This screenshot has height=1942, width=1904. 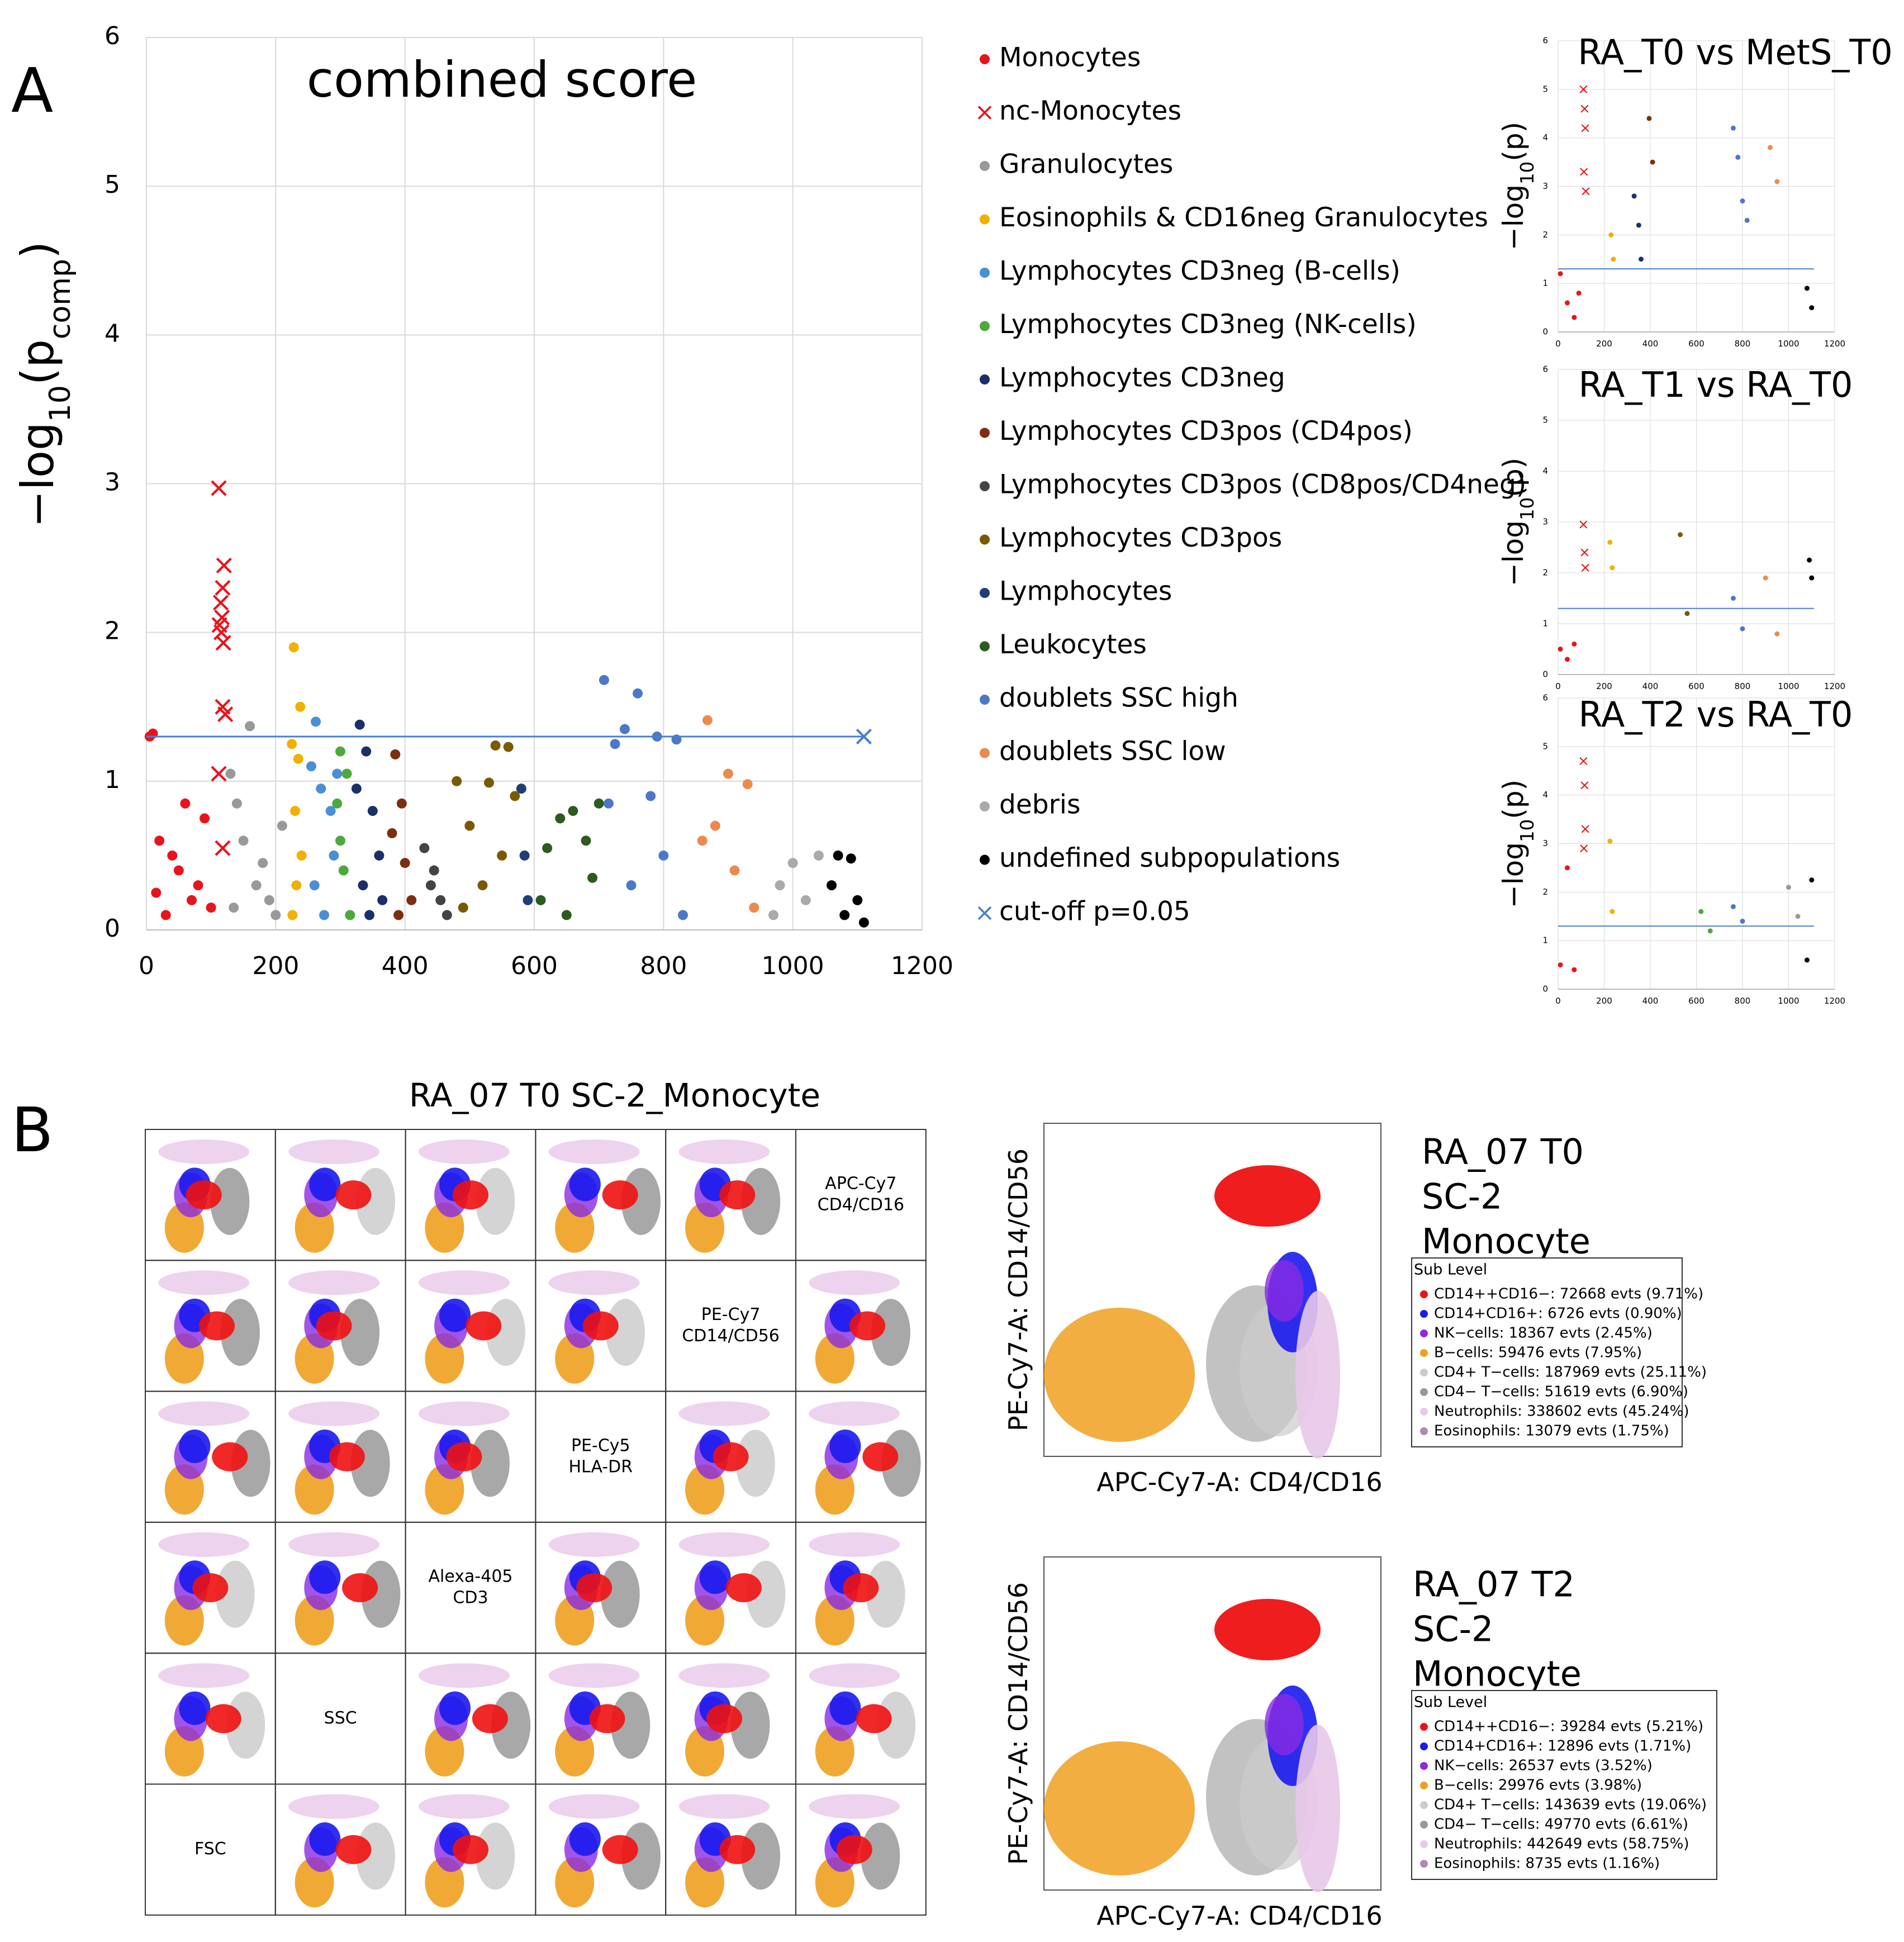 What do you see at coordinates (1568, 1726) in the screenshot?
I see `legend-label: CD14++CD16−: 39284 evts (5.21%)` at bounding box center [1568, 1726].